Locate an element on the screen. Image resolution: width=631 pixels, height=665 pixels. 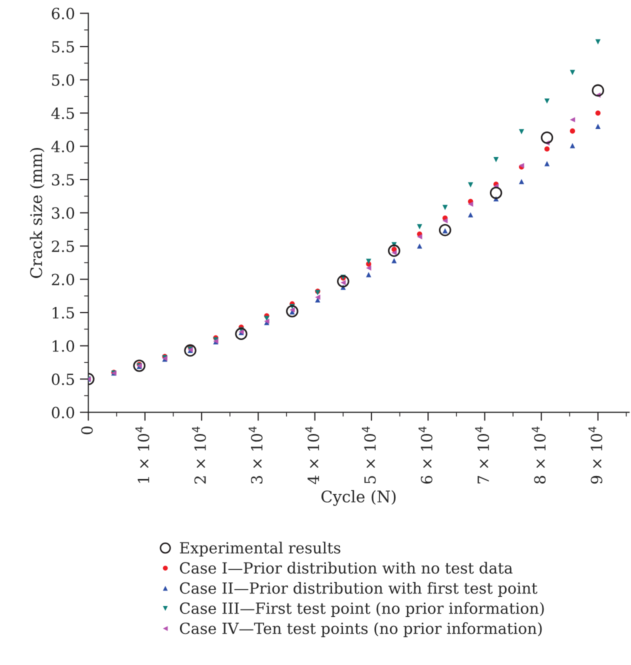
y-tick-label: 3.0 is located at coordinates (63, 213).